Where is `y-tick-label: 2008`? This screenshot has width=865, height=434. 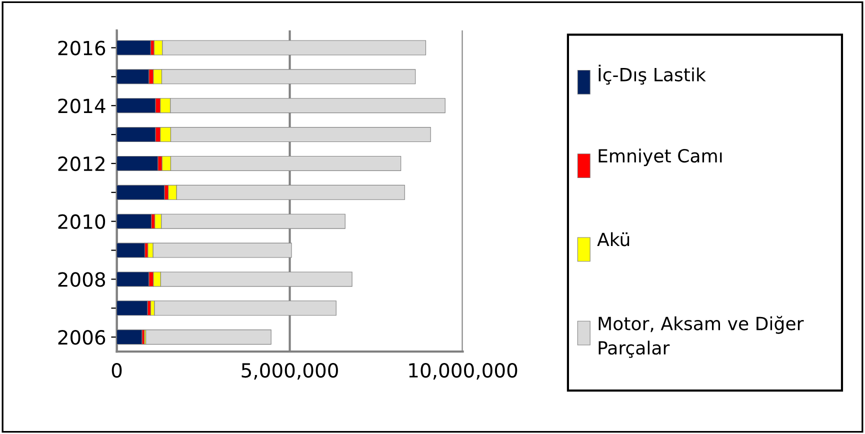
y-tick-label: 2008 is located at coordinates (82, 279).